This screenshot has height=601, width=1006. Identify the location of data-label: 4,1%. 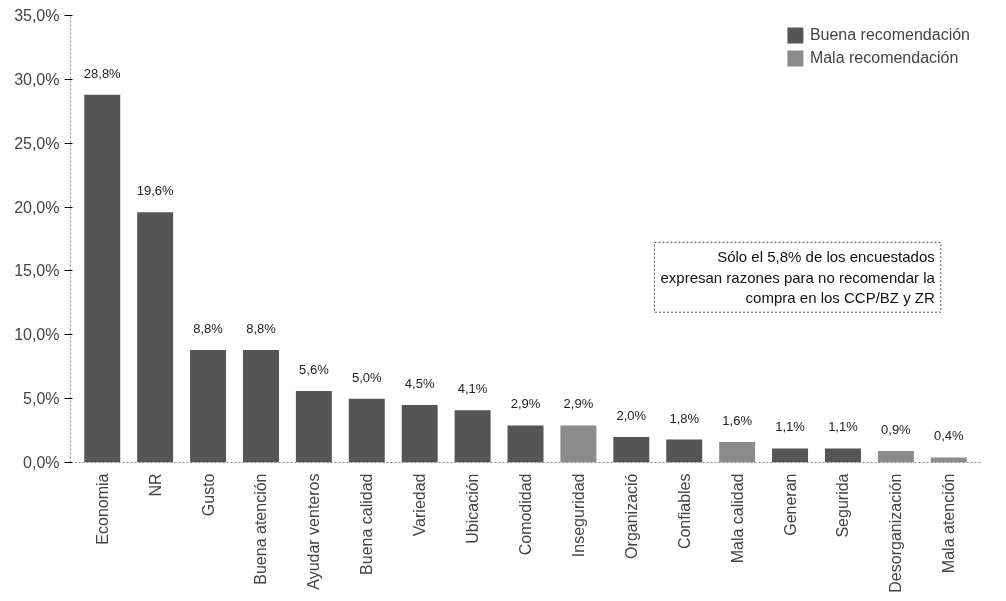
(472, 389).